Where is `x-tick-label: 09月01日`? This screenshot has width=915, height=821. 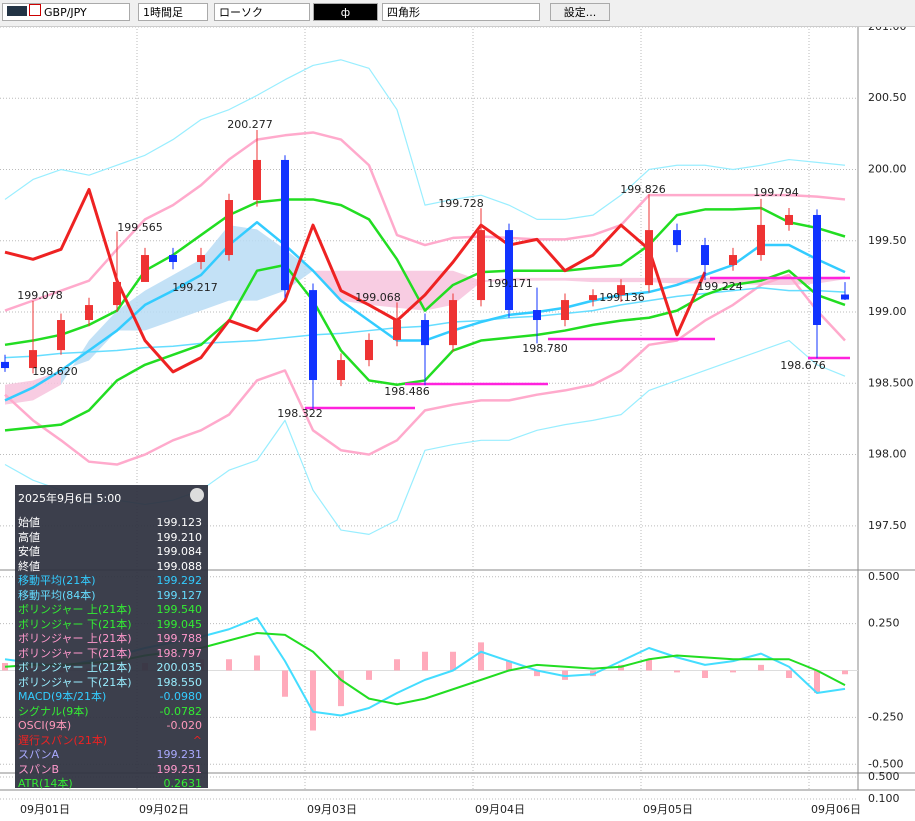
x-tick-label: 09月01日 is located at coordinates (45, 809).